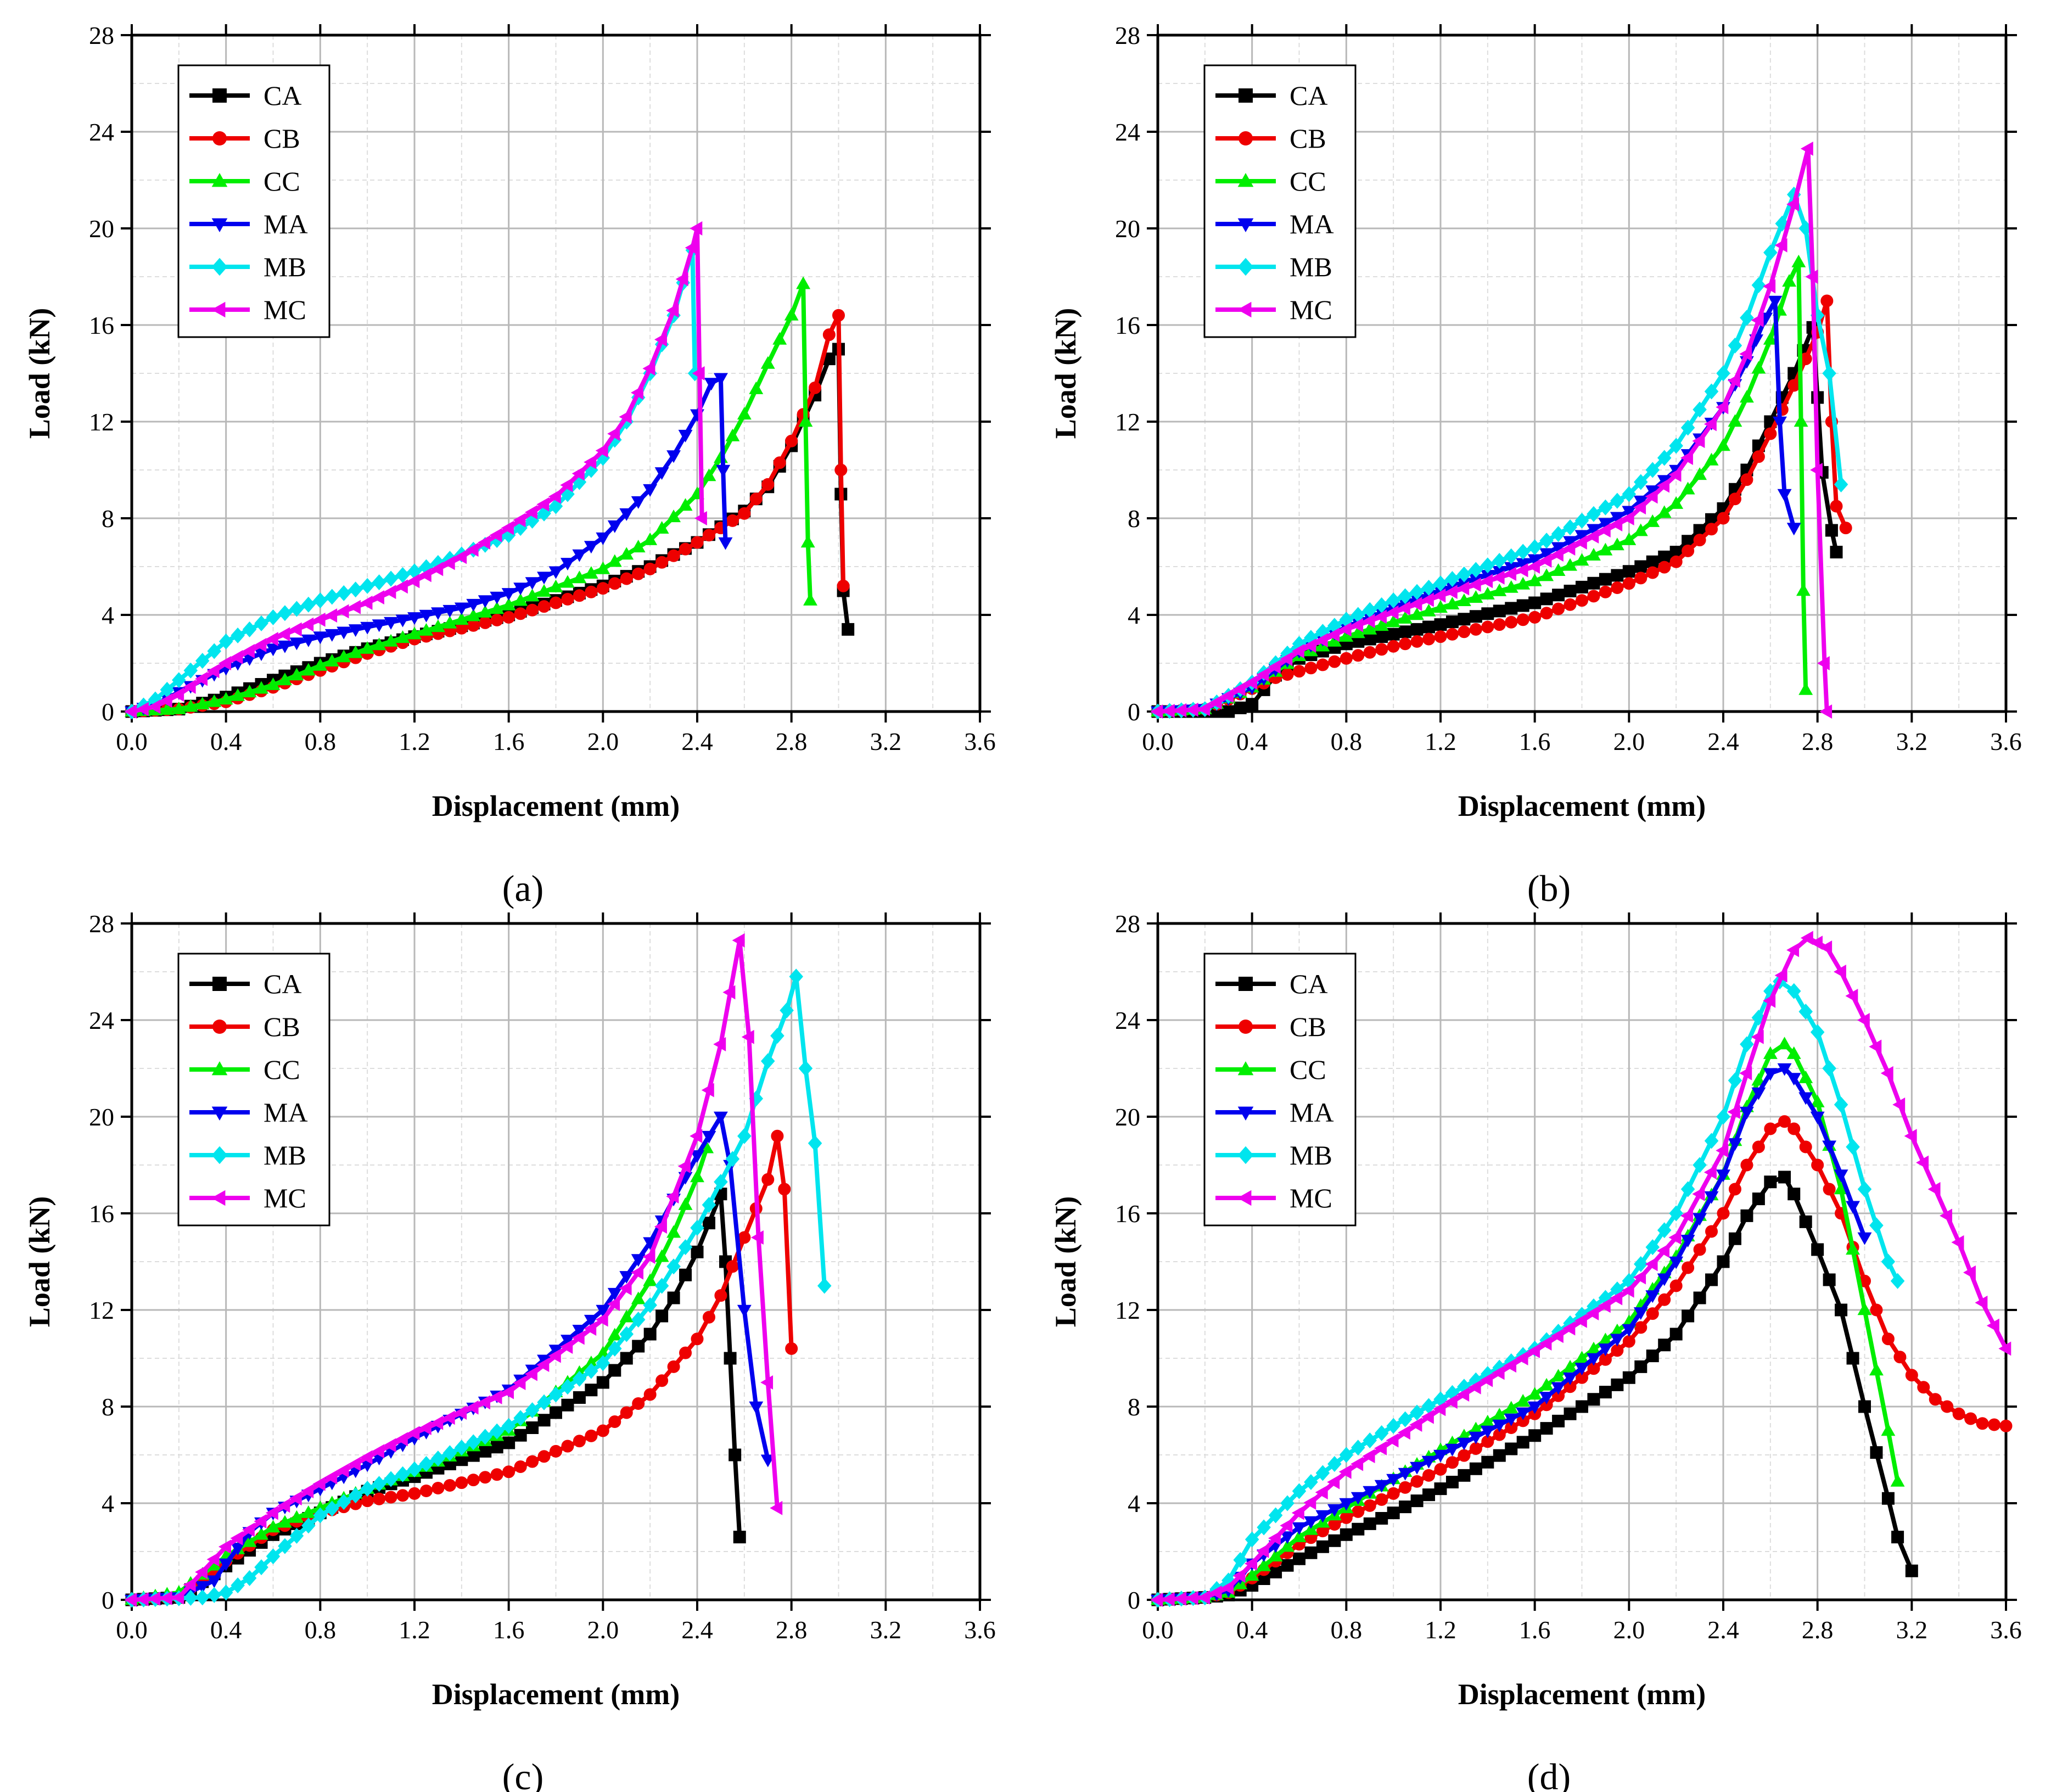  I want to click on legend-marker, so click(1244, 310).